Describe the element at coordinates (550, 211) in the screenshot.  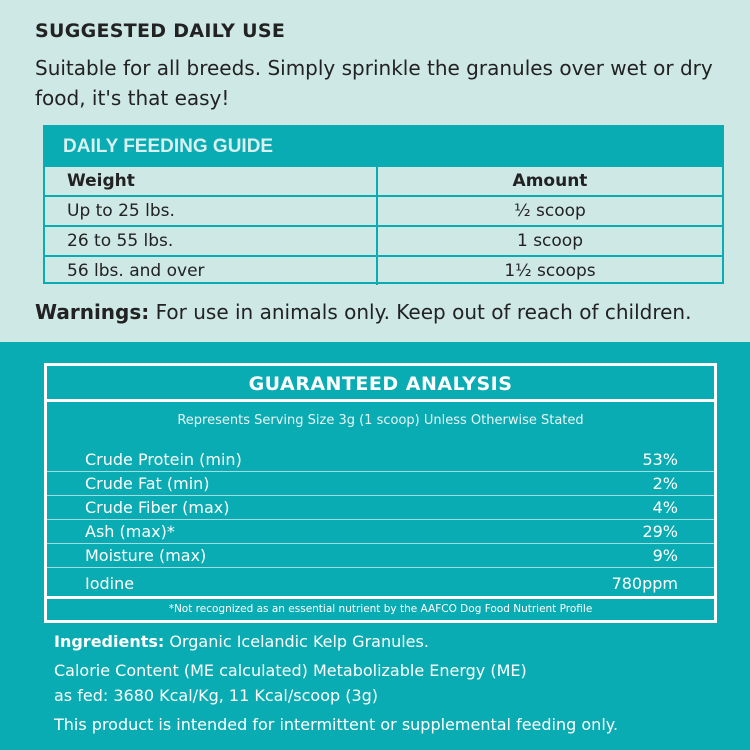
I see `amount-cell: ½ scoop` at that location.